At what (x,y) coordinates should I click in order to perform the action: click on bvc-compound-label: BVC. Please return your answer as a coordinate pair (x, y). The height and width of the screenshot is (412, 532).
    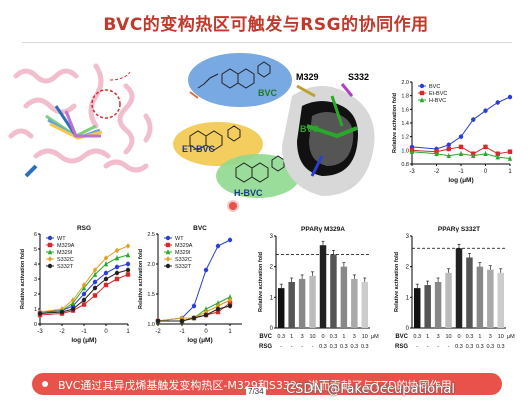
    Looking at the image, I should click on (268, 93).